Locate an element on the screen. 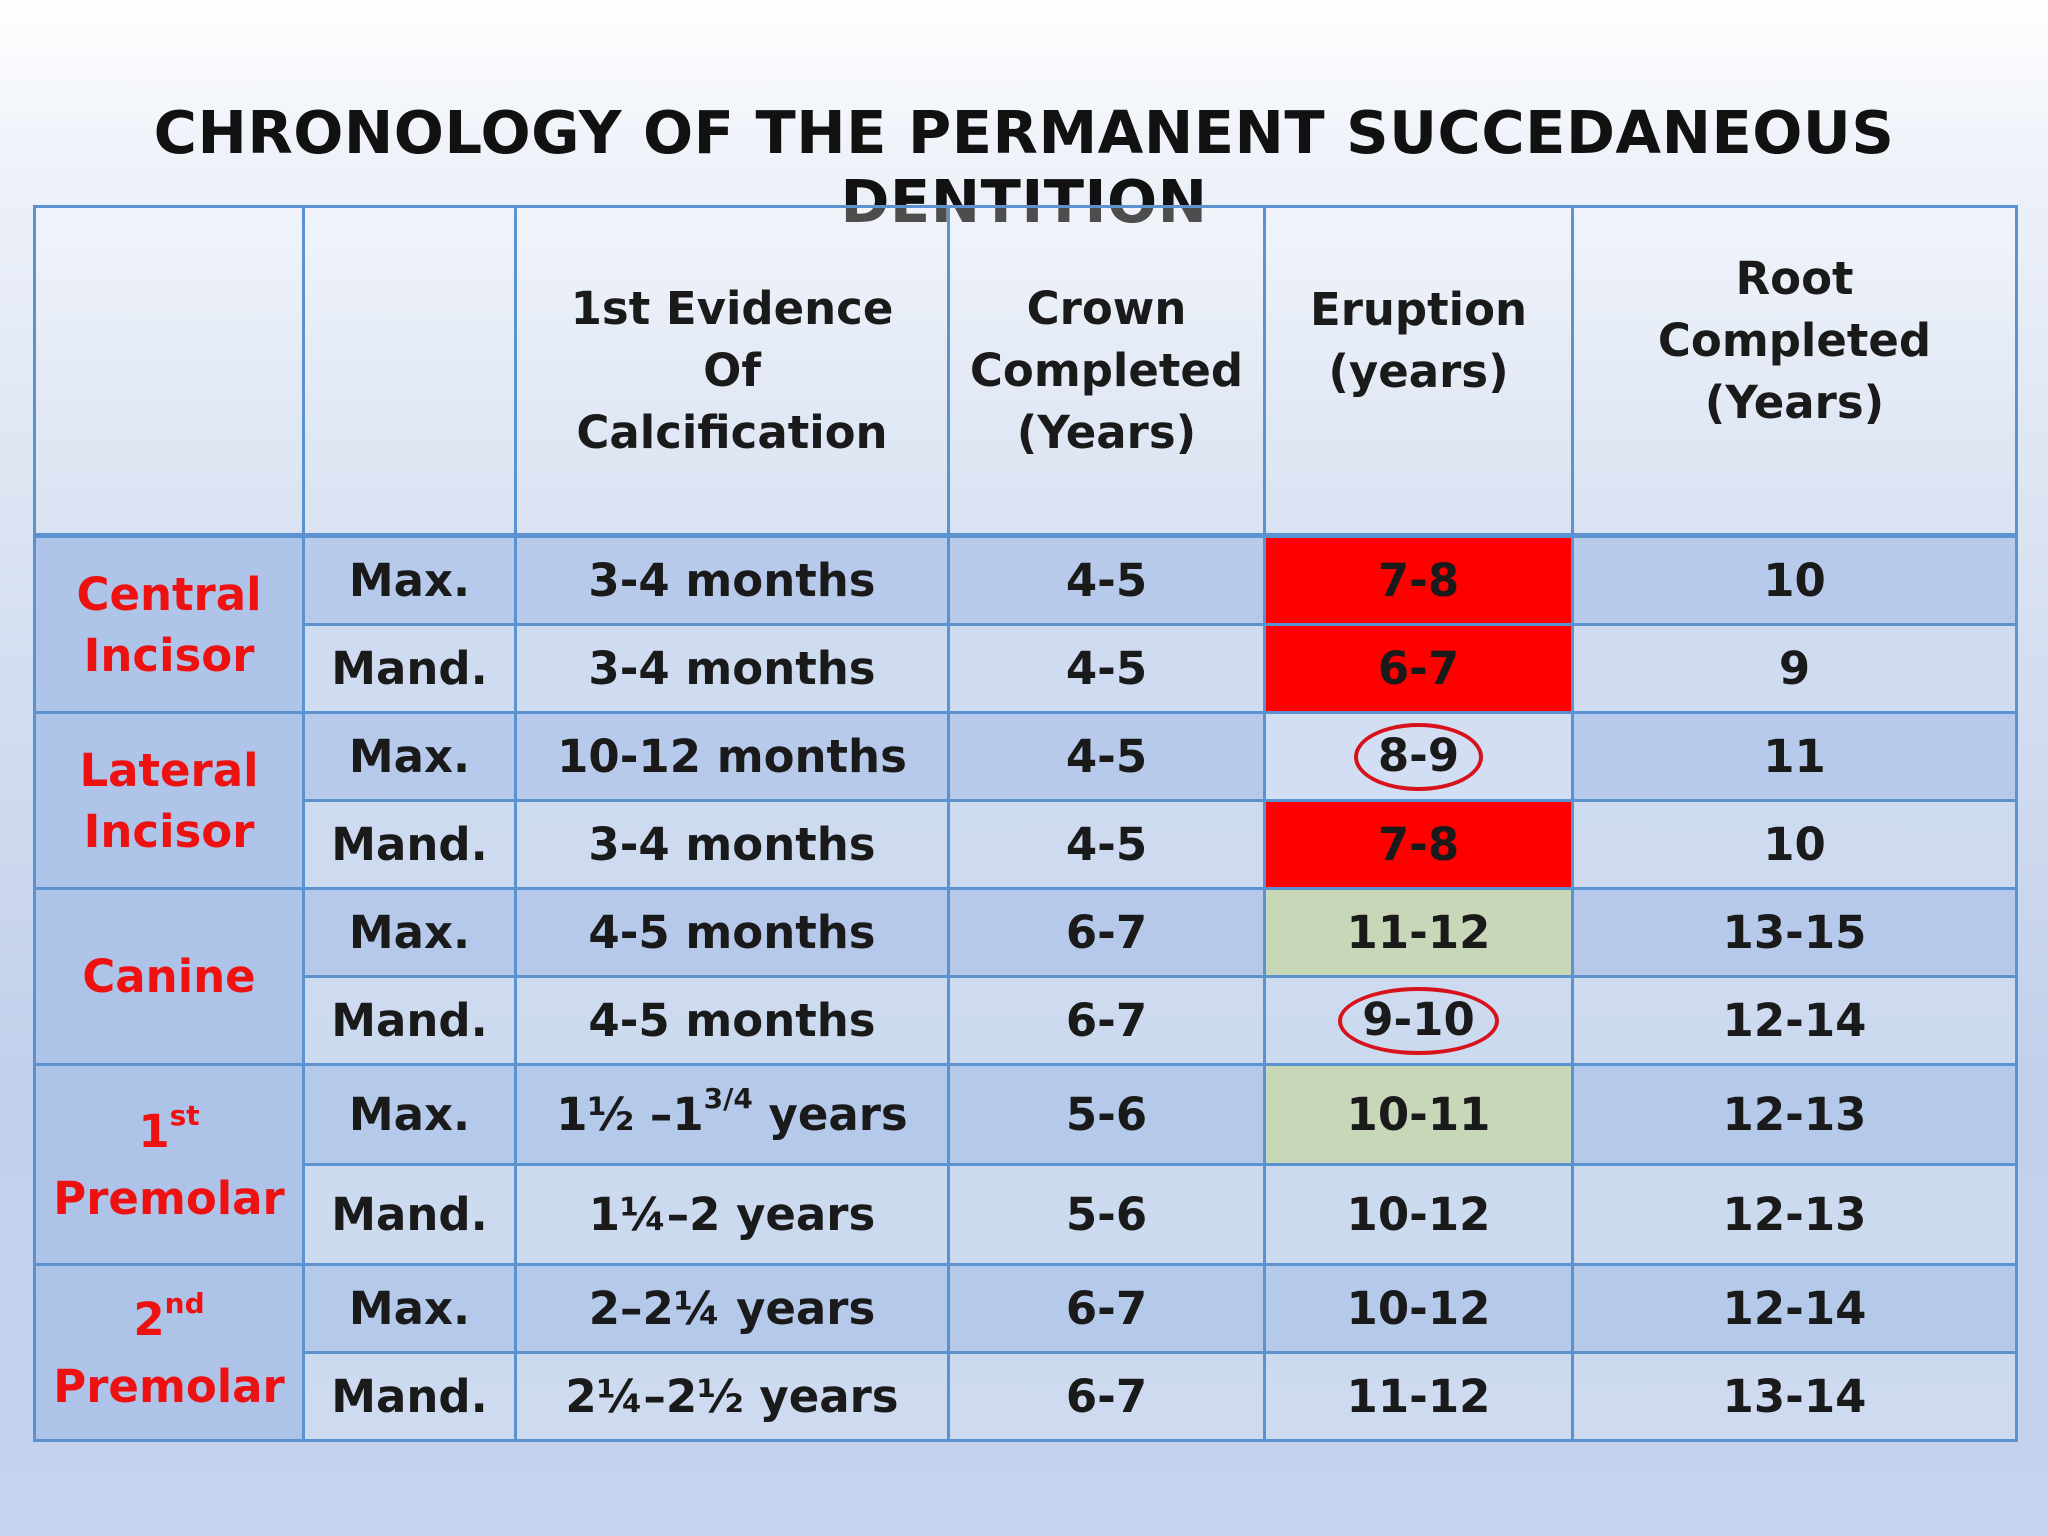 This screenshot has width=2048, height=1536. circled-eruption-value: 8-9 is located at coordinates (1418, 756).